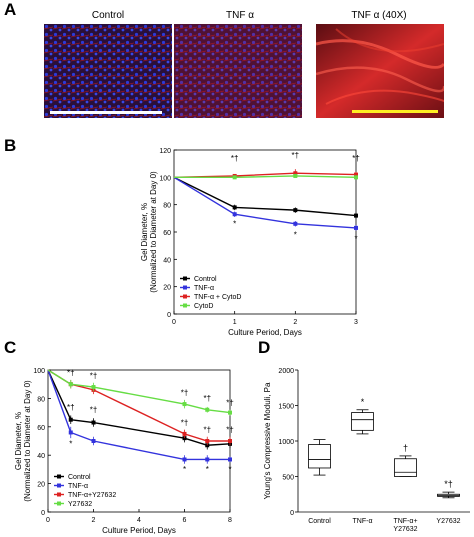 The height and width of the screenshot is (537, 474). Describe the element at coordinates (286, 371) in the screenshot. I see `y-tick-label-D: 2000` at that location.